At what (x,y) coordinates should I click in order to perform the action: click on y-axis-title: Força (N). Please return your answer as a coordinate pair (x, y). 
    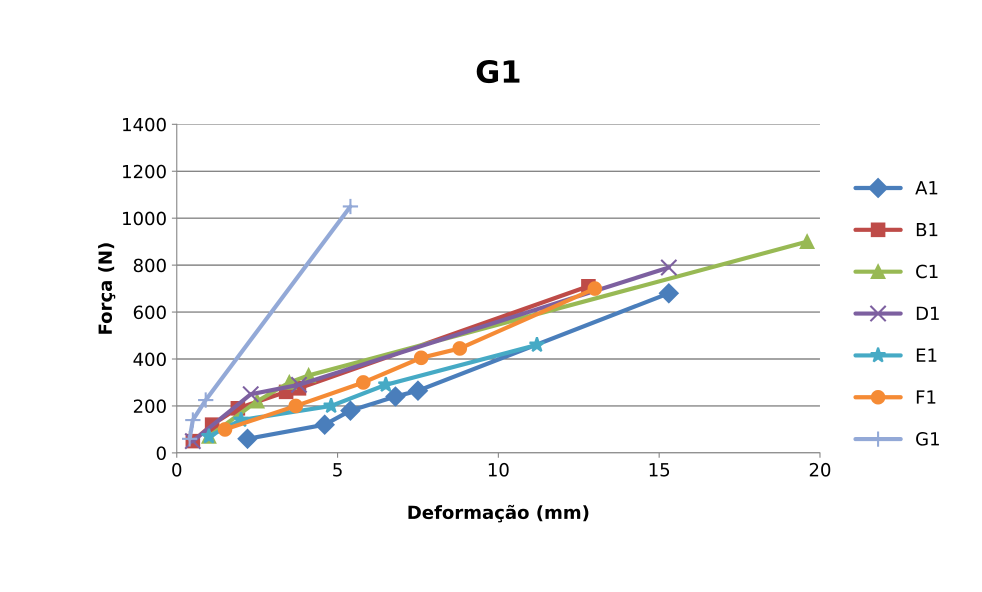
    Looking at the image, I should click on (107, 288).